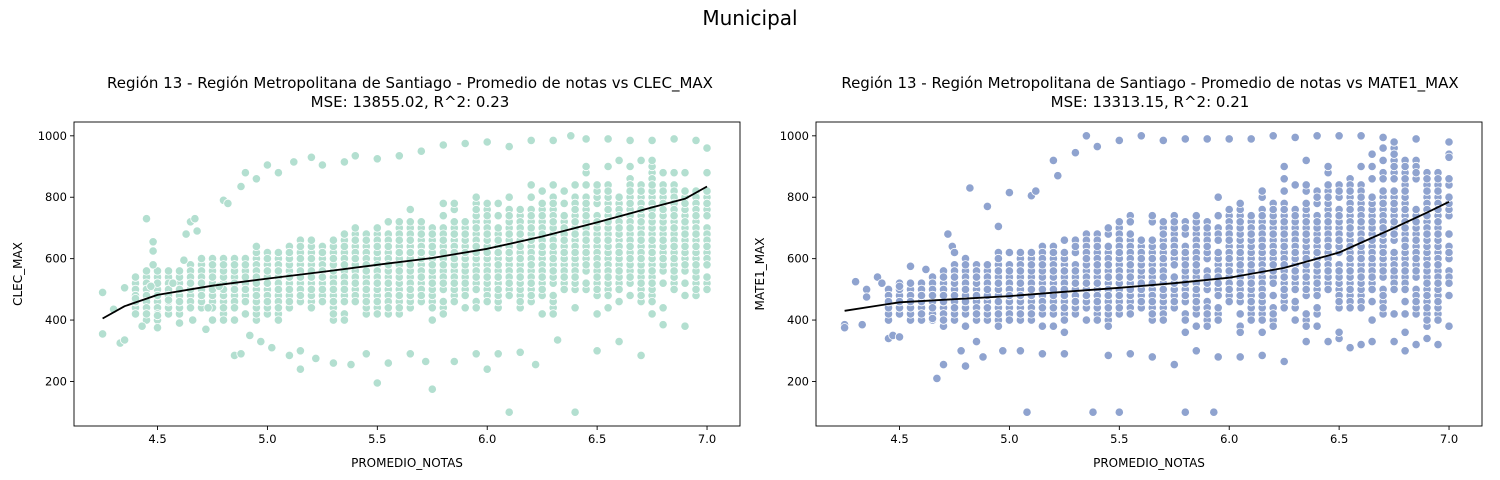  What do you see at coordinates (597, 439) in the screenshot?
I see `x-tick-label: 6.5` at bounding box center [597, 439].